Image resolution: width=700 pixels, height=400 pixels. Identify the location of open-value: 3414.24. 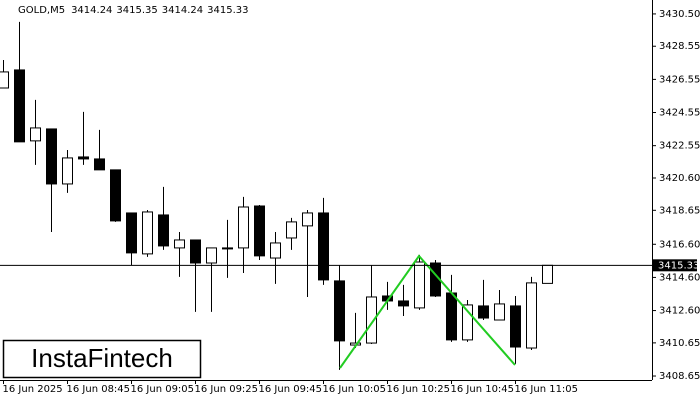
(91, 10).